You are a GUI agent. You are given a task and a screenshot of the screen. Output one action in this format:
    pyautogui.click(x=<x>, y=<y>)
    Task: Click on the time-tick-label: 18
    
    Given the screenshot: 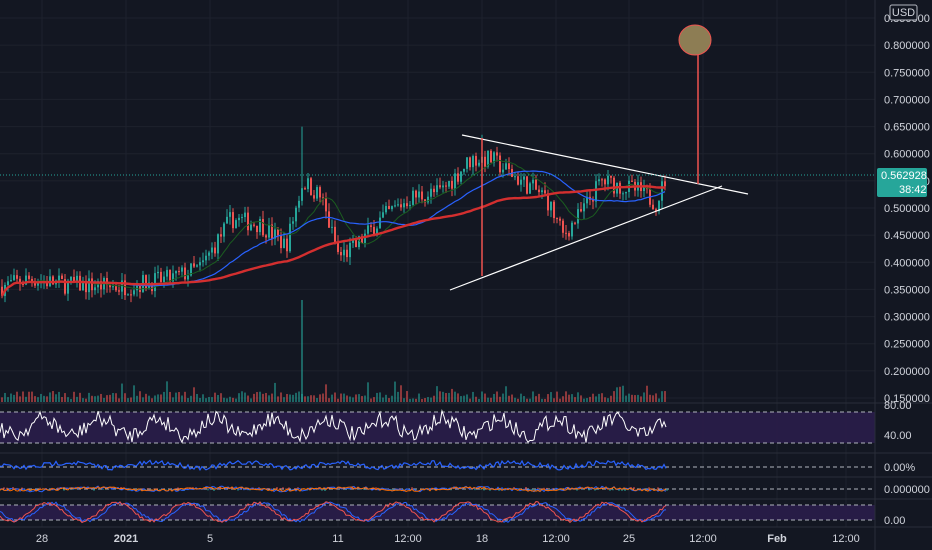 What is the action you would take?
    pyautogui.click(x=482, y=539)
    